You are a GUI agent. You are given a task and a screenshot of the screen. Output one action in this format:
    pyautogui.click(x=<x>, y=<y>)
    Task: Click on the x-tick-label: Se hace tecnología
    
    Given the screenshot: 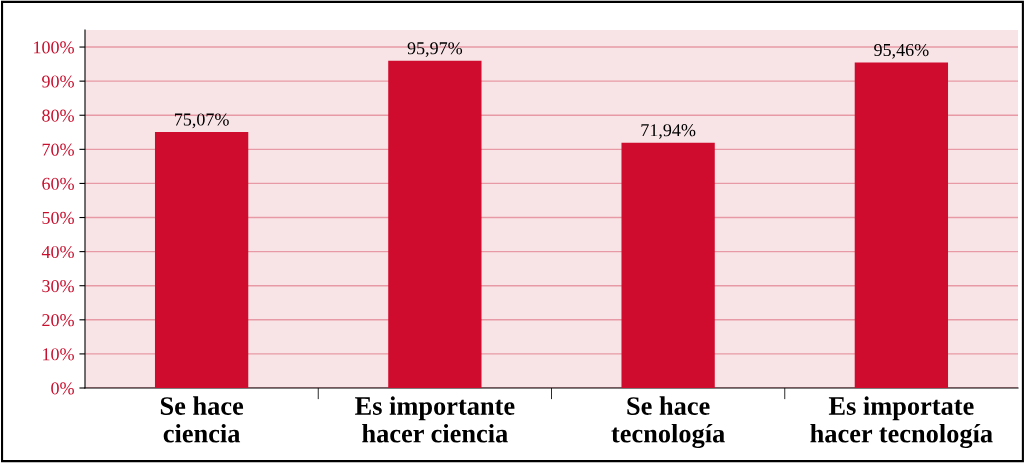 What is the action you would take?
    pyautogui.click(x=668, y=422)
    